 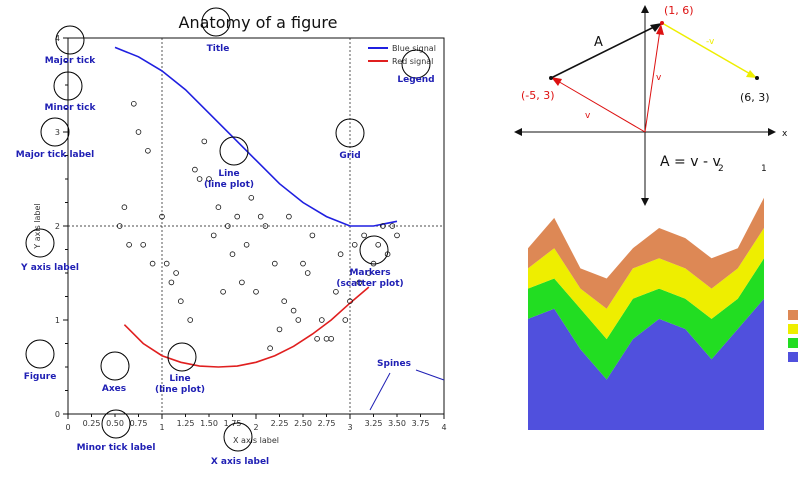 I want to click on area-layer, so click(x=646, y=313).